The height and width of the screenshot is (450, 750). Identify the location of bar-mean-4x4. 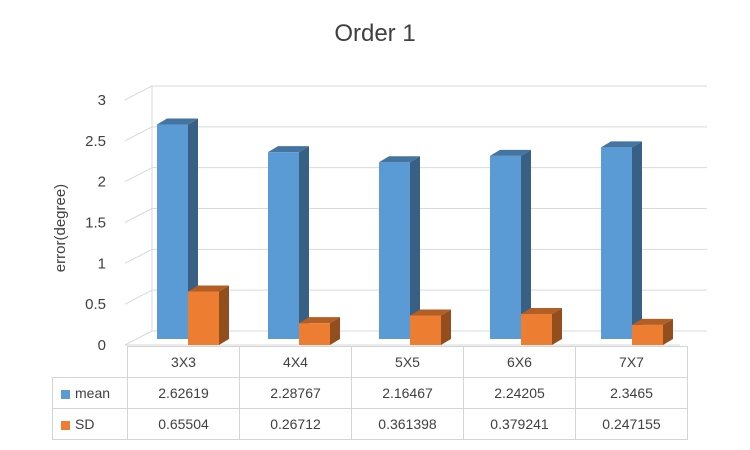
(288, 242).